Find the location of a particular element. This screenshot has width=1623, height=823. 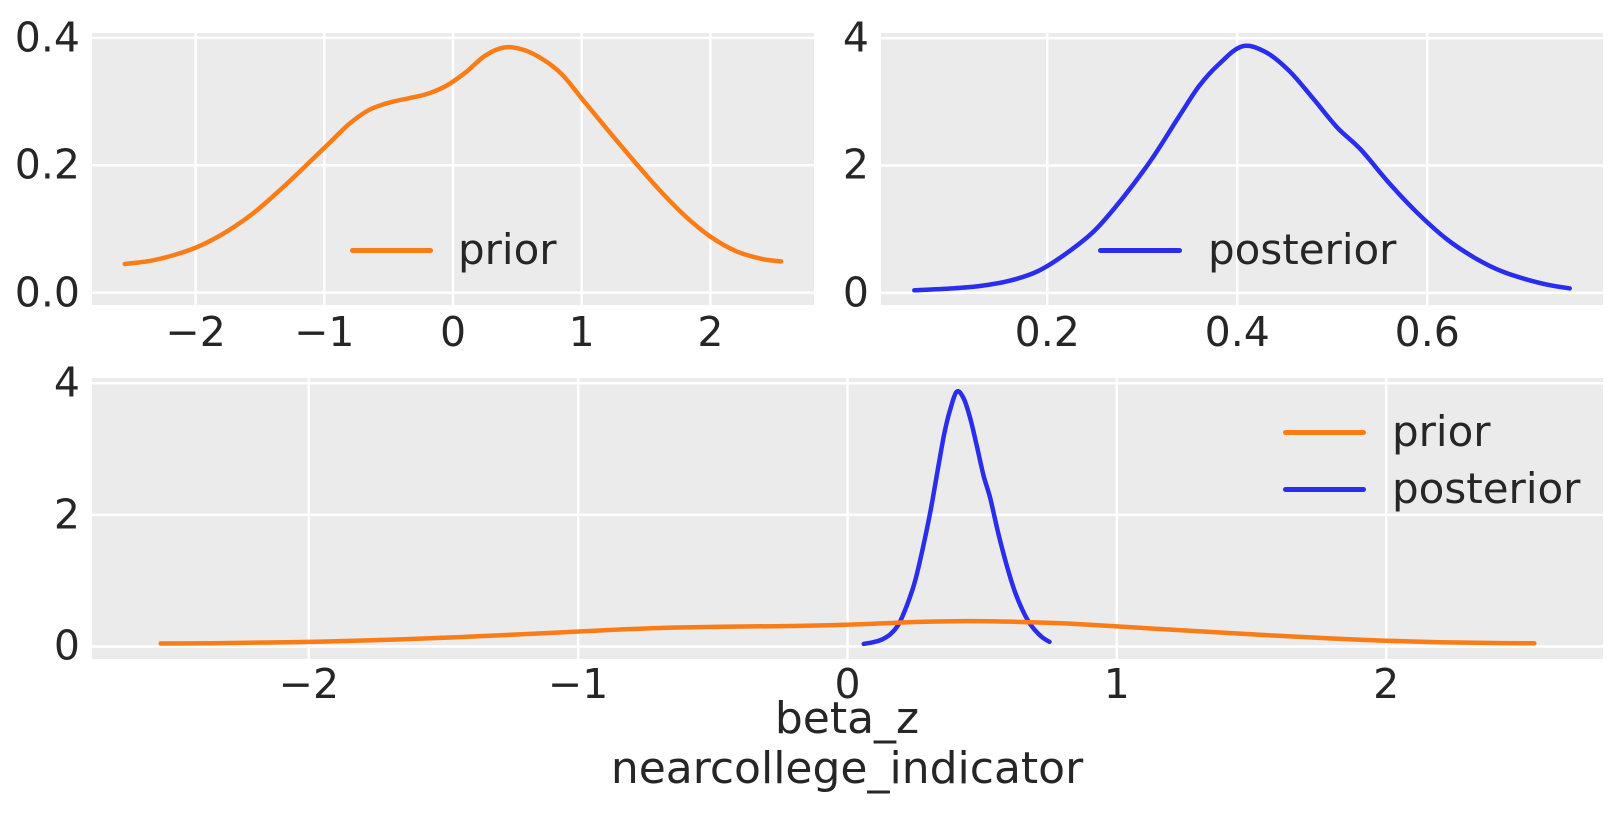

x-axis-label: beta_z nearcollege_indicator is located at coordinates (847, 744).